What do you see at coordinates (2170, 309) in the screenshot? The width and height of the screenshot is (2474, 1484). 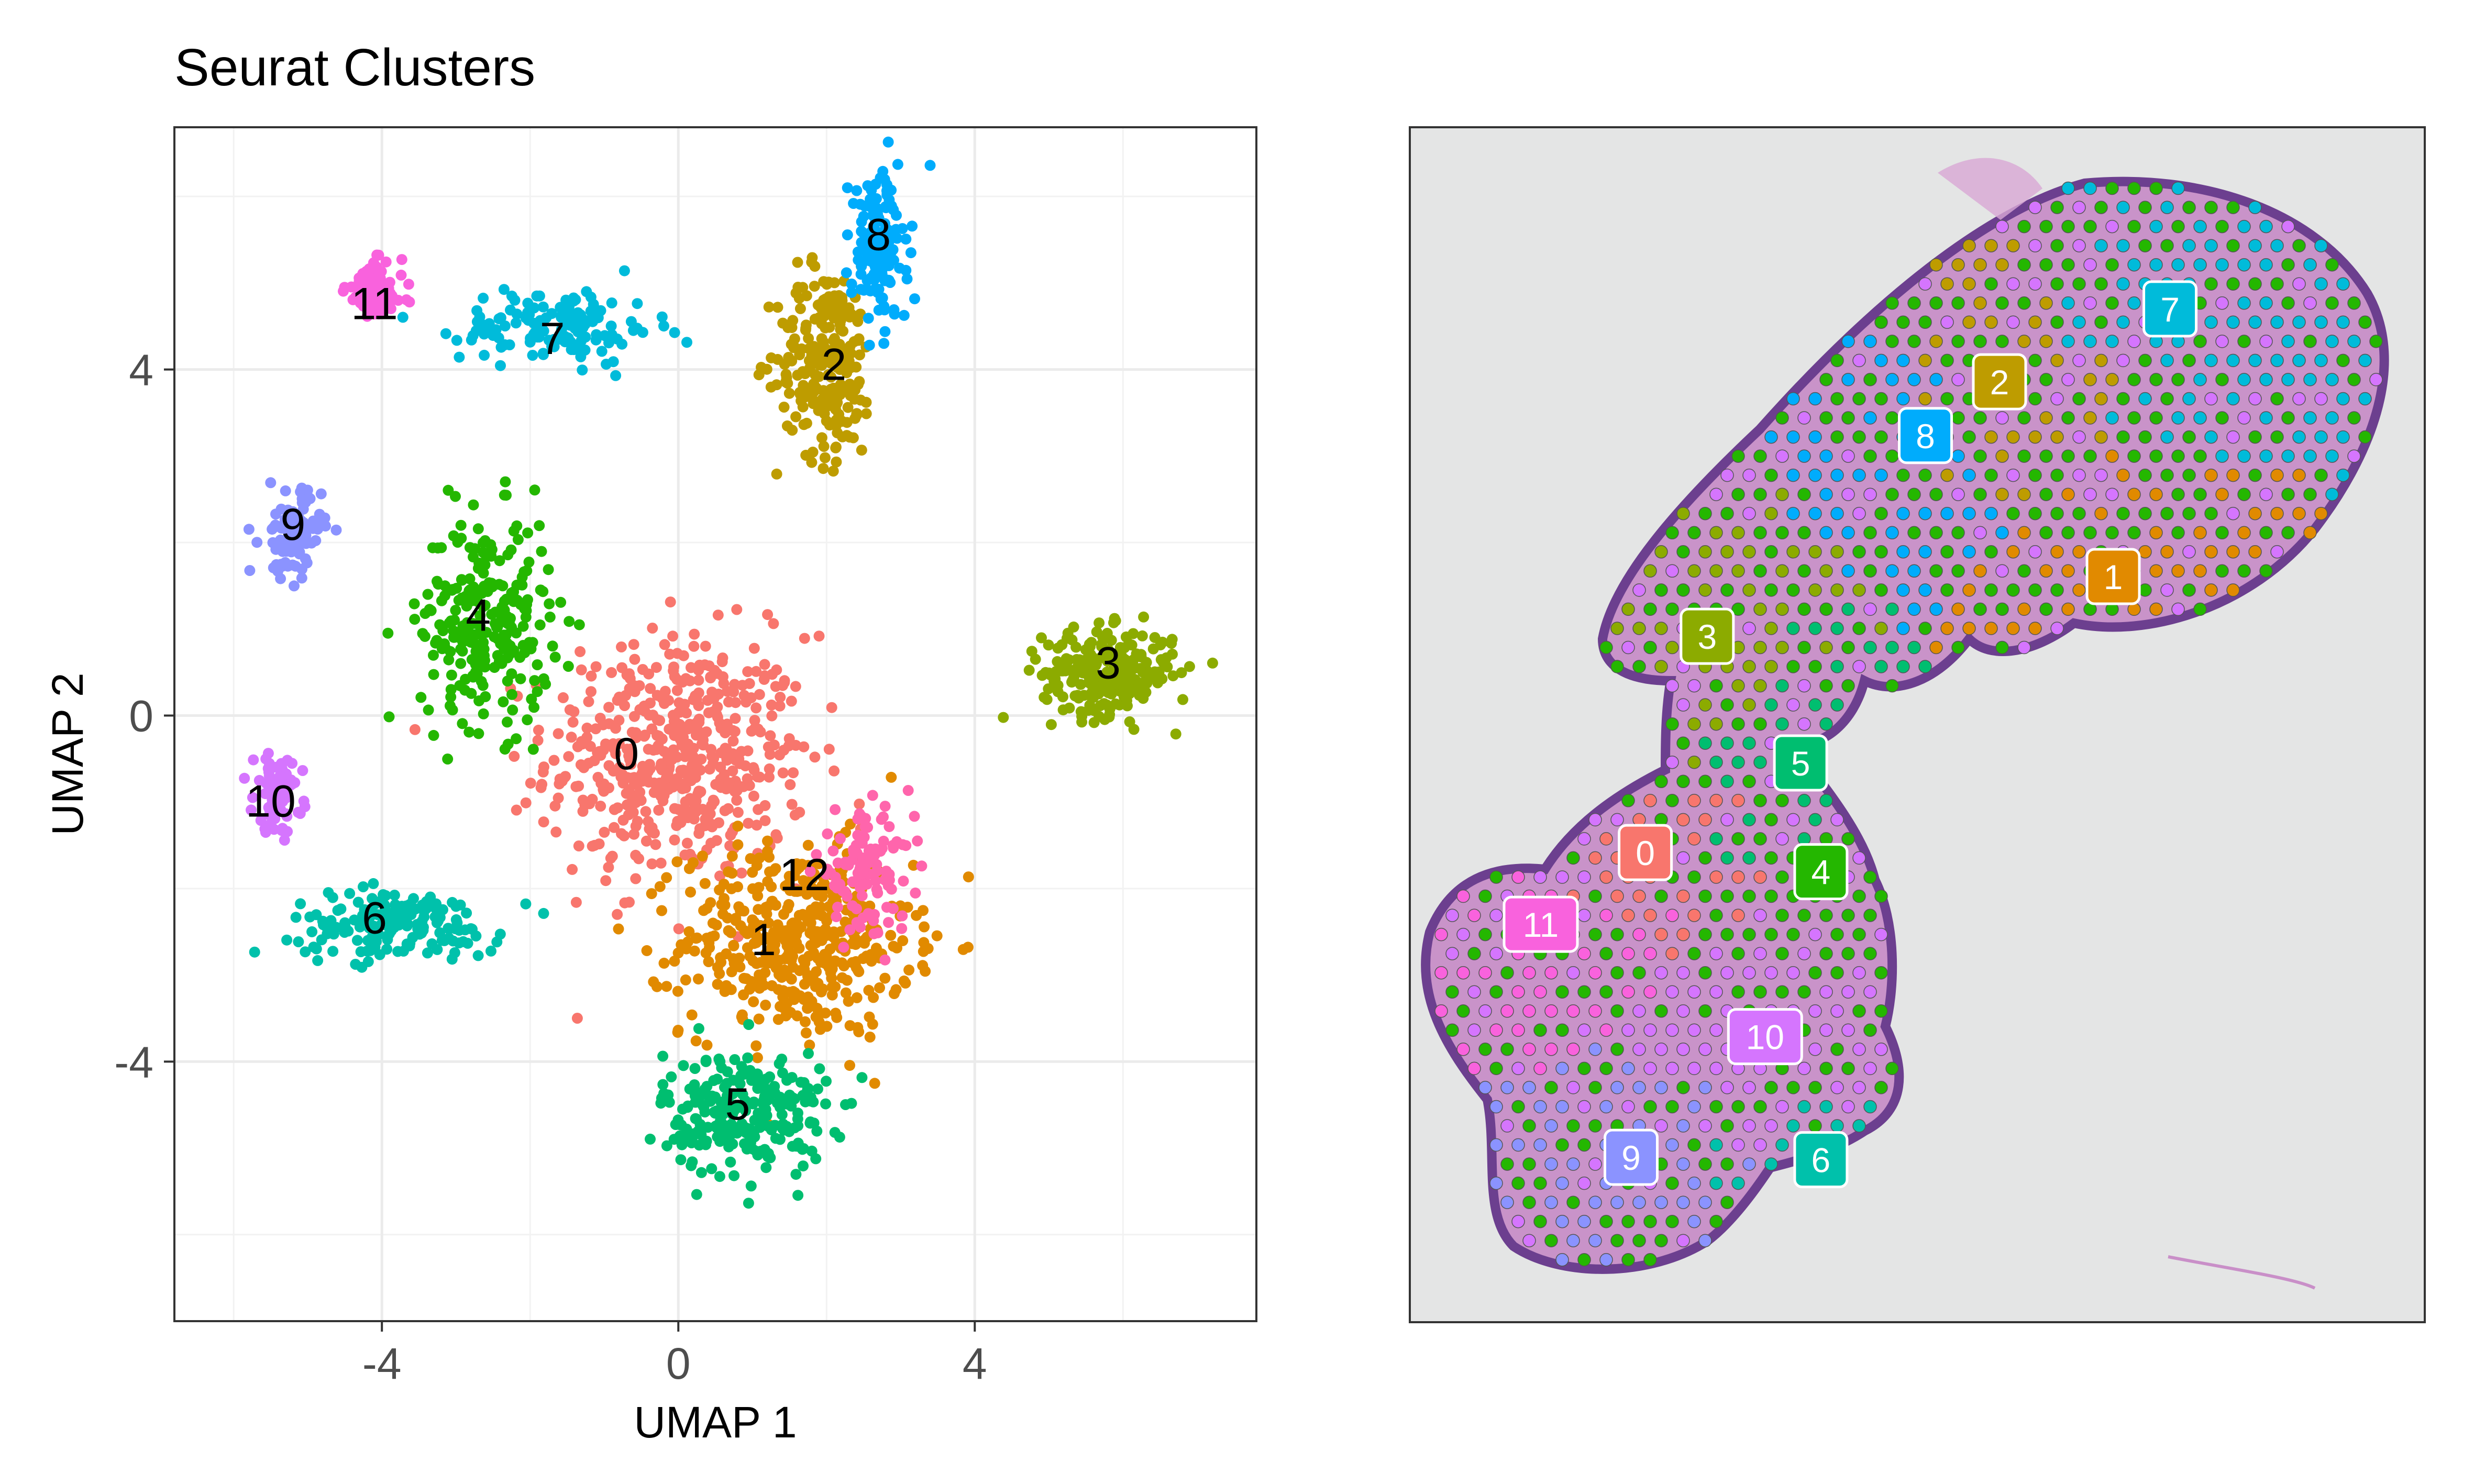 I see `spatial-label-box` at bounding box center [2170, 309].